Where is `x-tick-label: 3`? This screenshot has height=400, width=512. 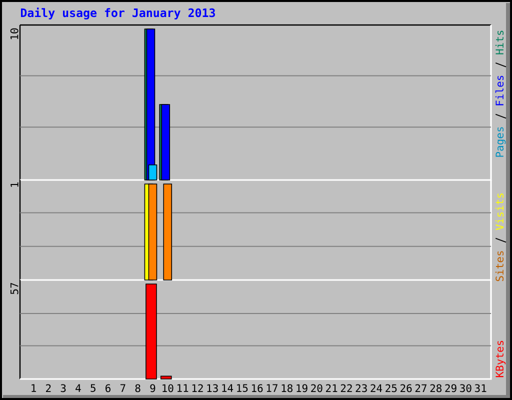
x-tick-label: 3 is located at coordinates (63, 388).